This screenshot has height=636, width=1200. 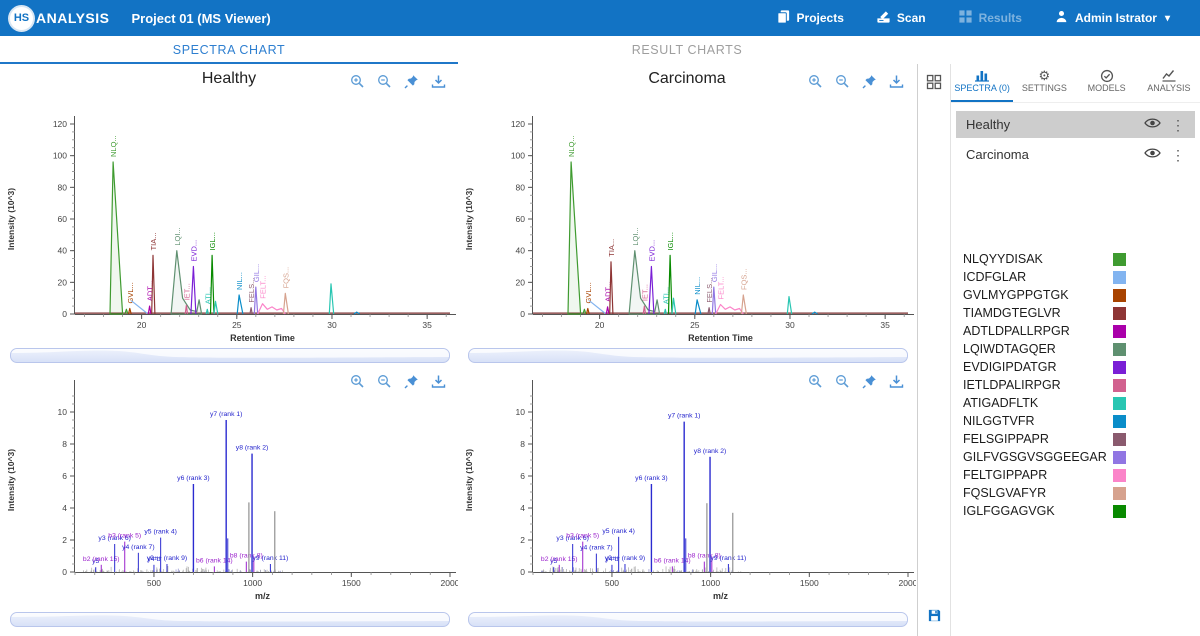 I want to click on tab-models: MODELS, so click(x=1107, y=83).